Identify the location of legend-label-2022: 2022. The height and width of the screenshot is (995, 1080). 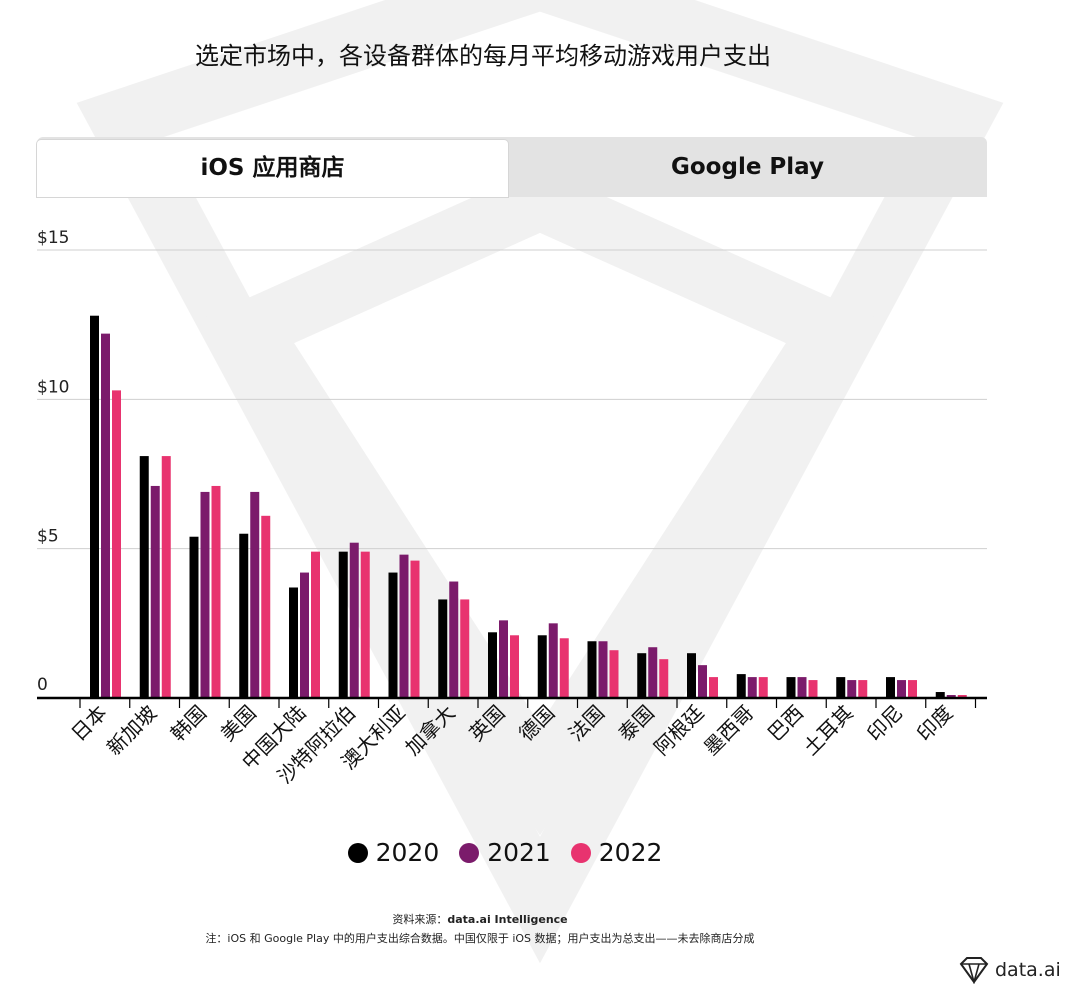
(630, 852).